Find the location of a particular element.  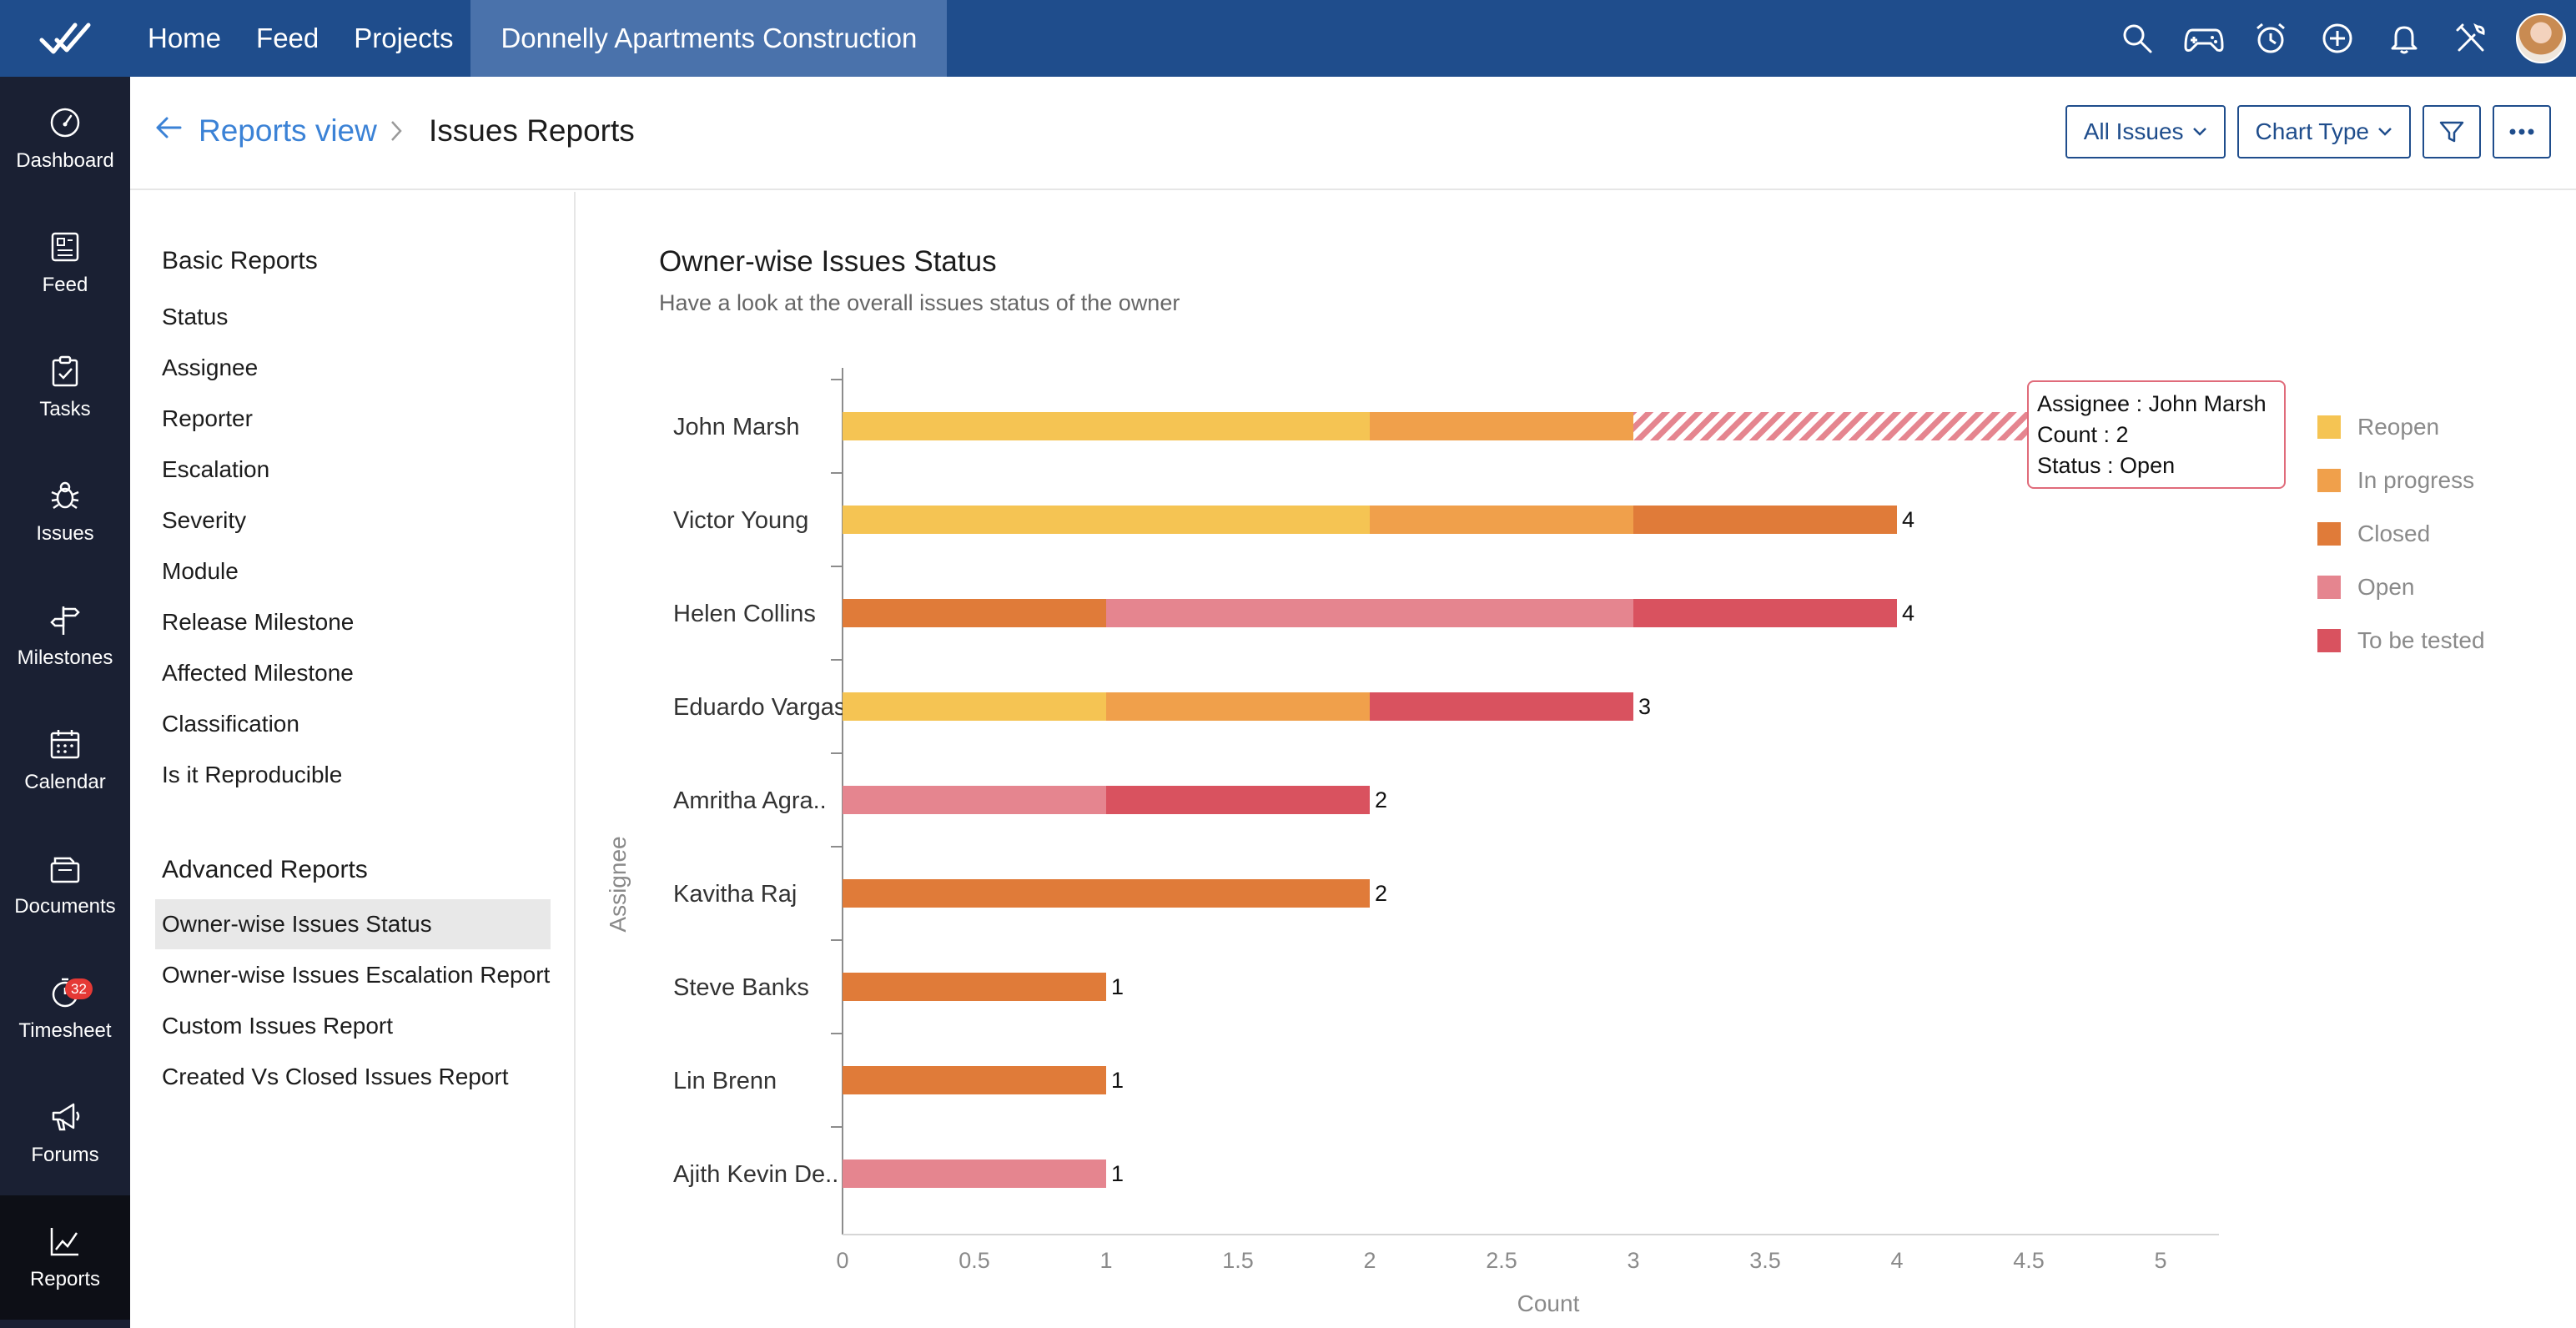

sidebar-item-label: Forums is located at coordinates (65, 1154).